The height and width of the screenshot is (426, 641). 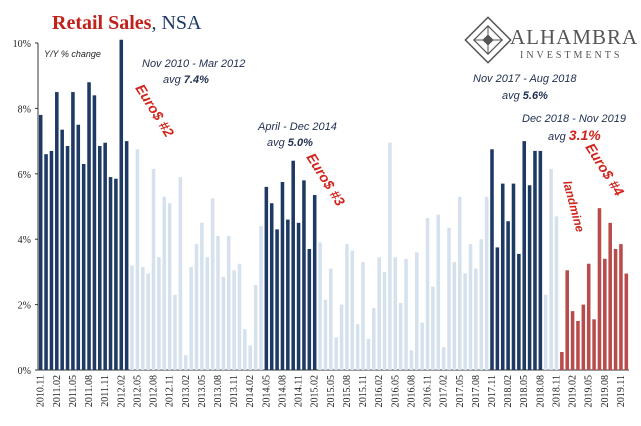 What do you see at coordinates (605, 391) in the screenshot?
I see `x-tick-label: 2019.08` at bounding box center [605, 391].